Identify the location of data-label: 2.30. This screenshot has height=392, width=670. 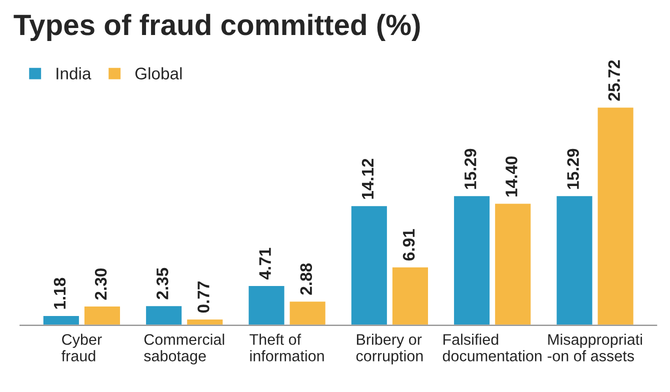
(100, 284).